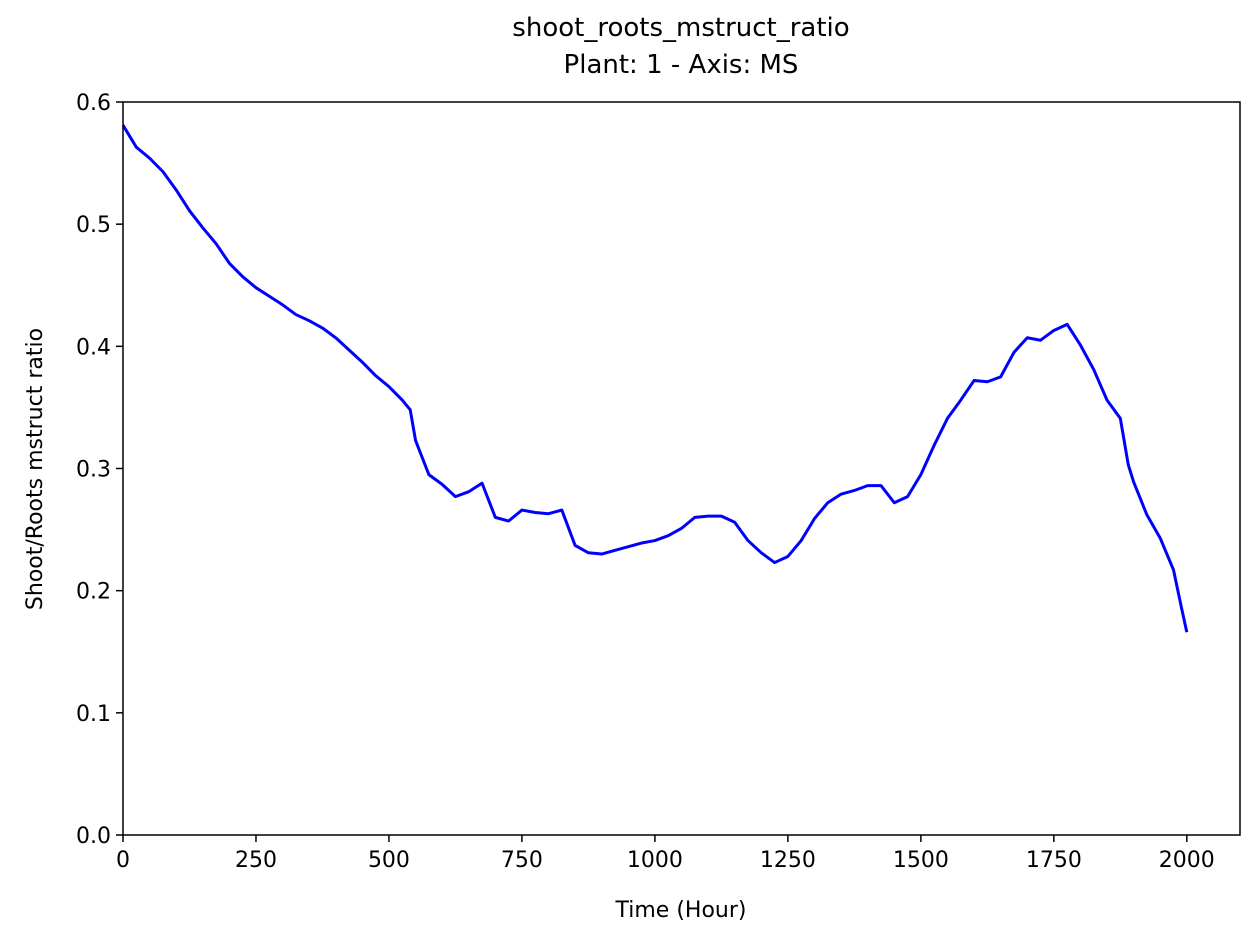 The width and height of the screenshot is (1259, 943). I want to click on x-tick-label: 750, so click(522, 860).